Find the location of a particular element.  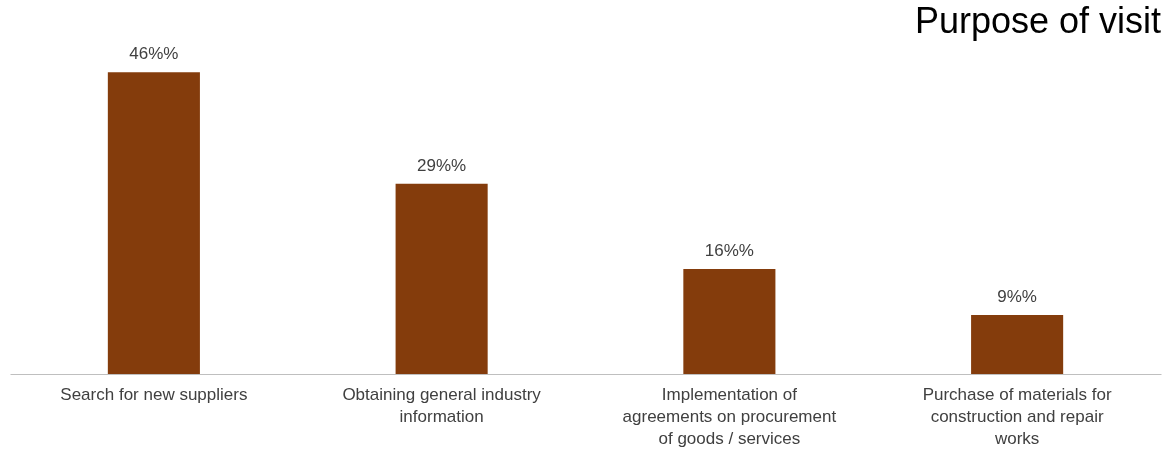

x-tick-label: Purchase of materials for construction and repair works is located at coordinates (1017, 416).